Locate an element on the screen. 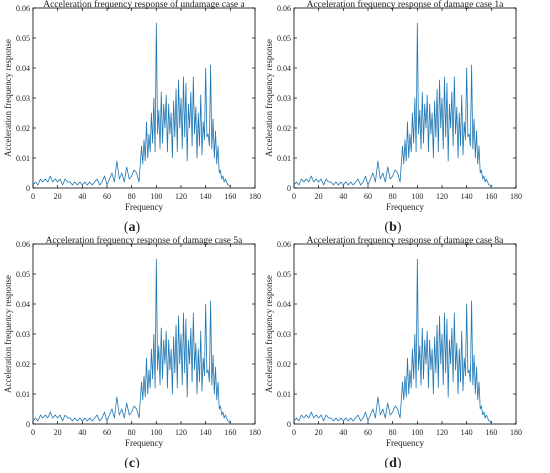 This screenshot has height=473, width=550. panel-label: (d) is located at coordinates (392, 462).